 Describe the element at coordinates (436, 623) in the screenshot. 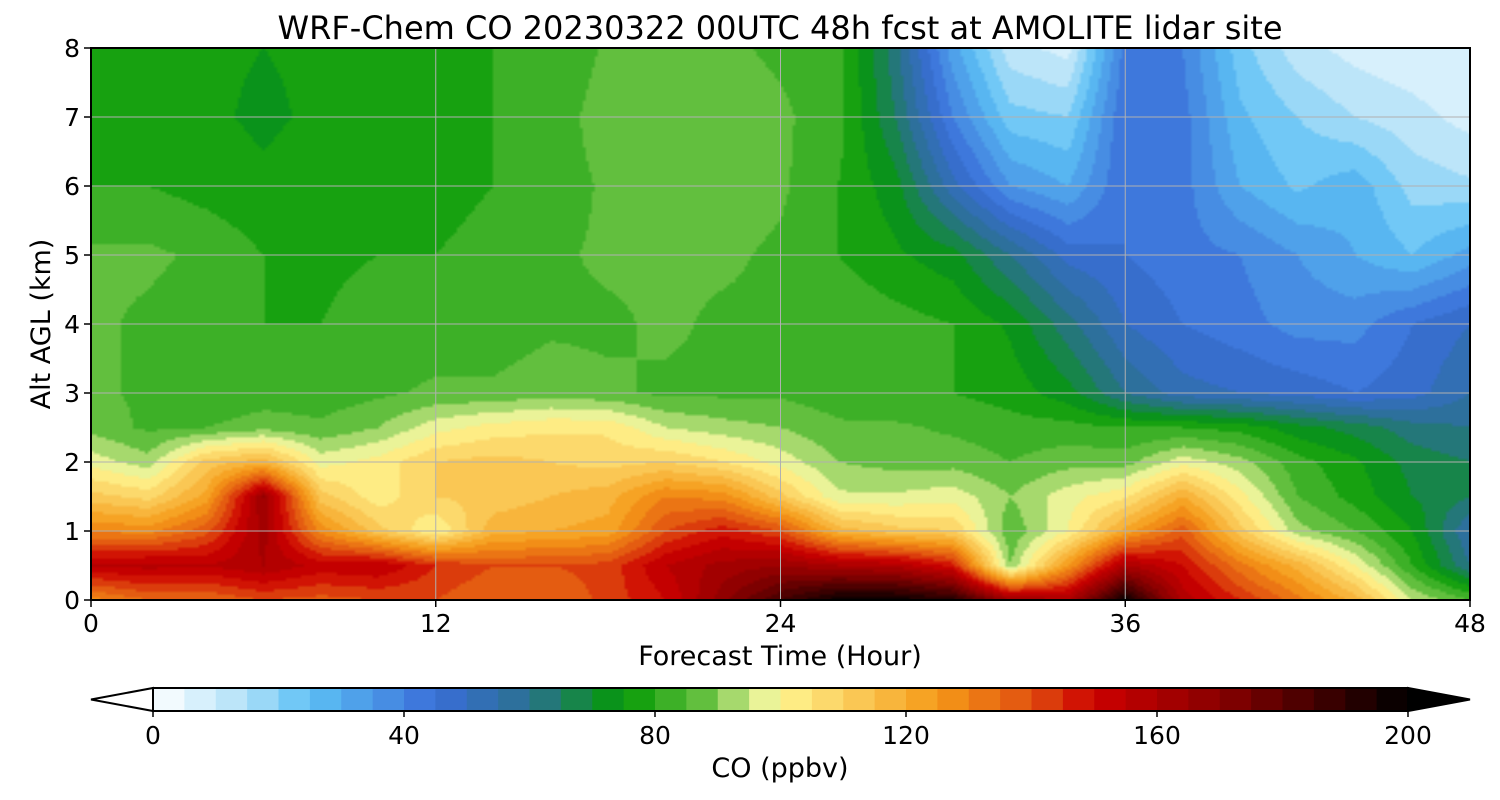

I see `x-tick-label: 12` at that location.